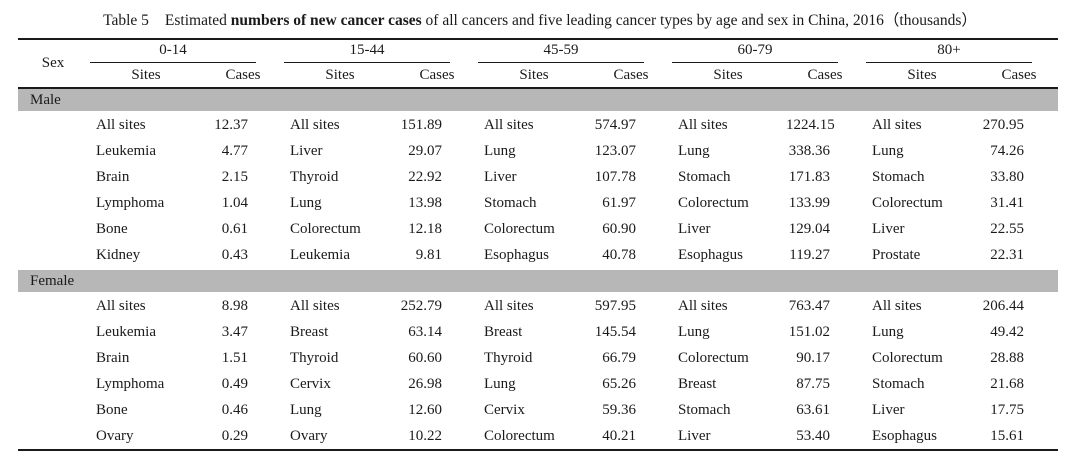  I want to click on cases-cell: 3.47, so click(234, 331).